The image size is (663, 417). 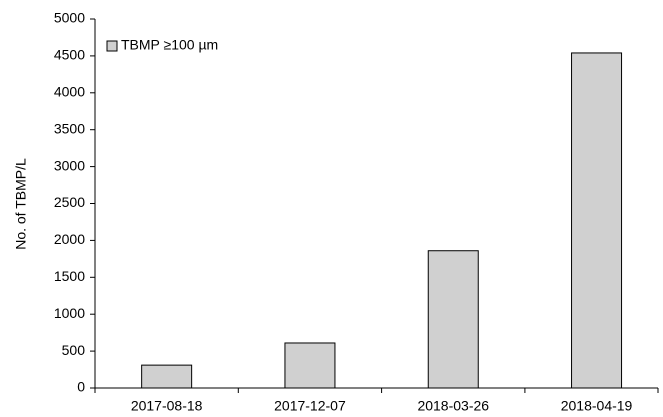 I want to click on legend-label: TBMP ≥100 µm, so click(x=169, y=45).